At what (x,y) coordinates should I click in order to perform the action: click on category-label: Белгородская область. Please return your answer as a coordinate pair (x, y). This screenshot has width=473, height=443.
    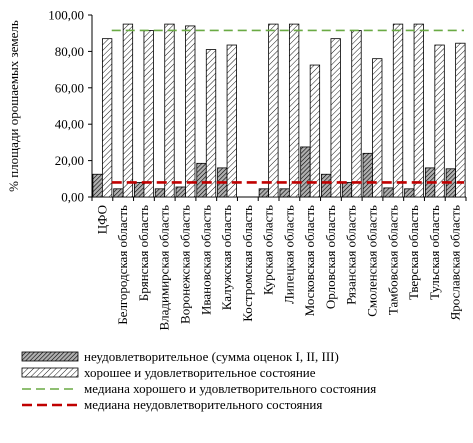
    Looking at the image, I should click on (122, 265).